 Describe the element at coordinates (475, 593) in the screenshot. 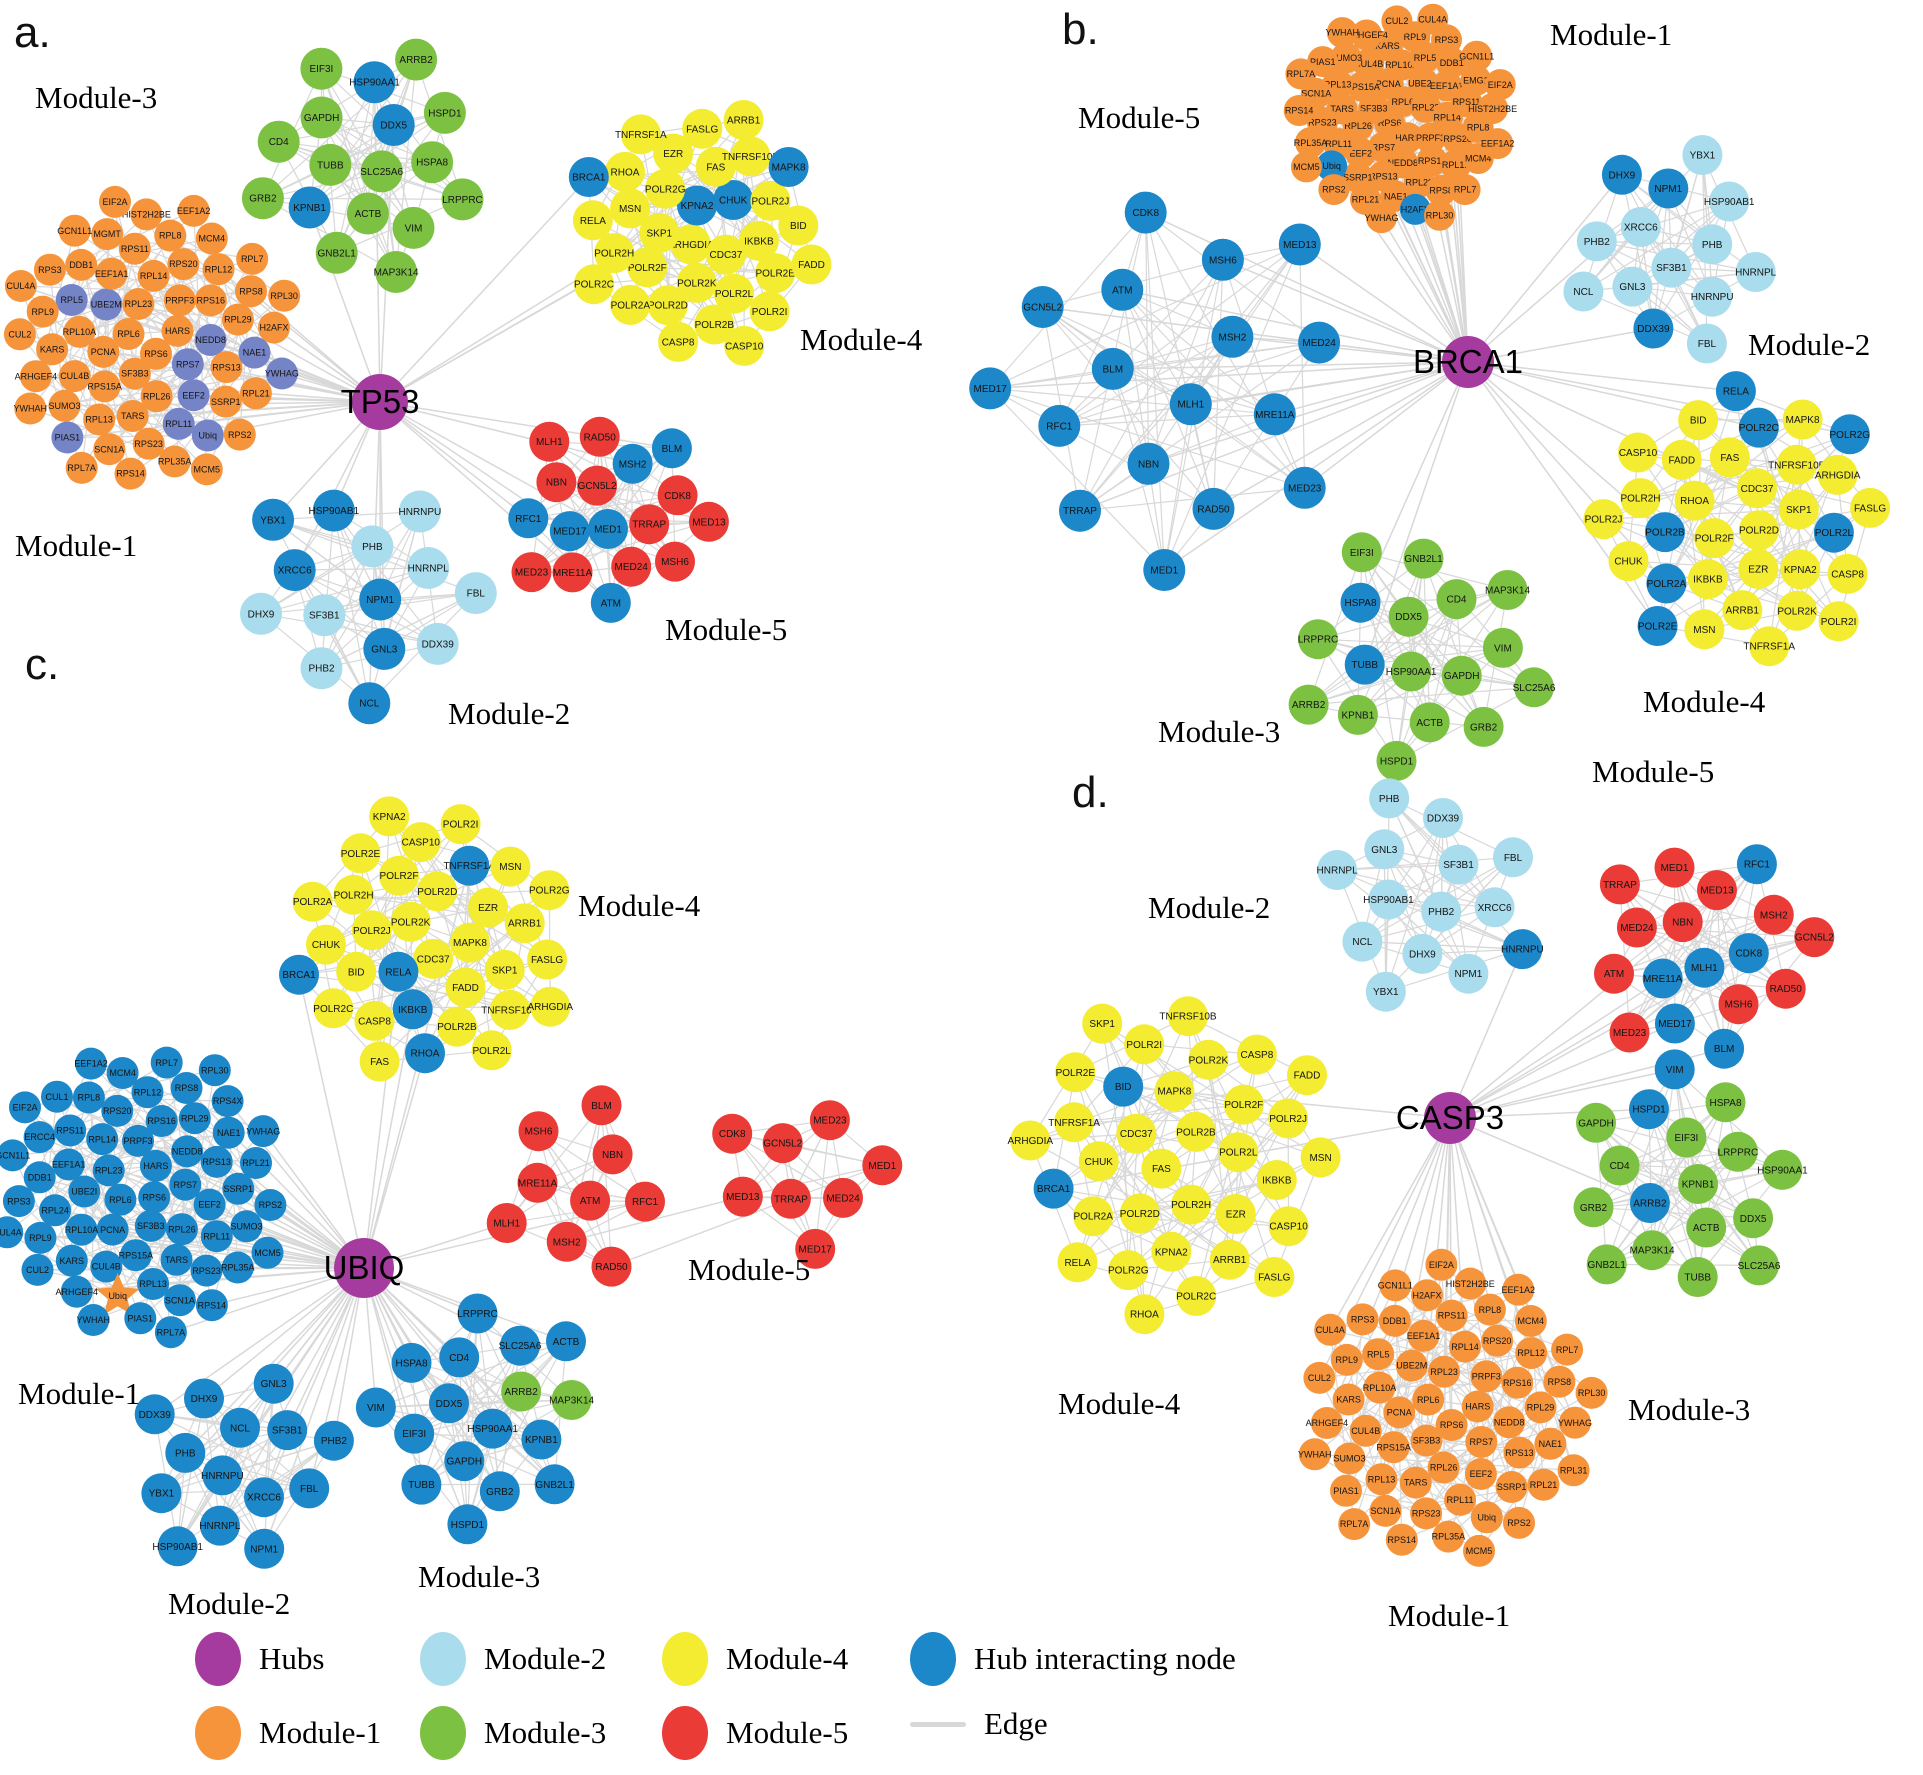

I see `node-FBL: FBL` at that location.